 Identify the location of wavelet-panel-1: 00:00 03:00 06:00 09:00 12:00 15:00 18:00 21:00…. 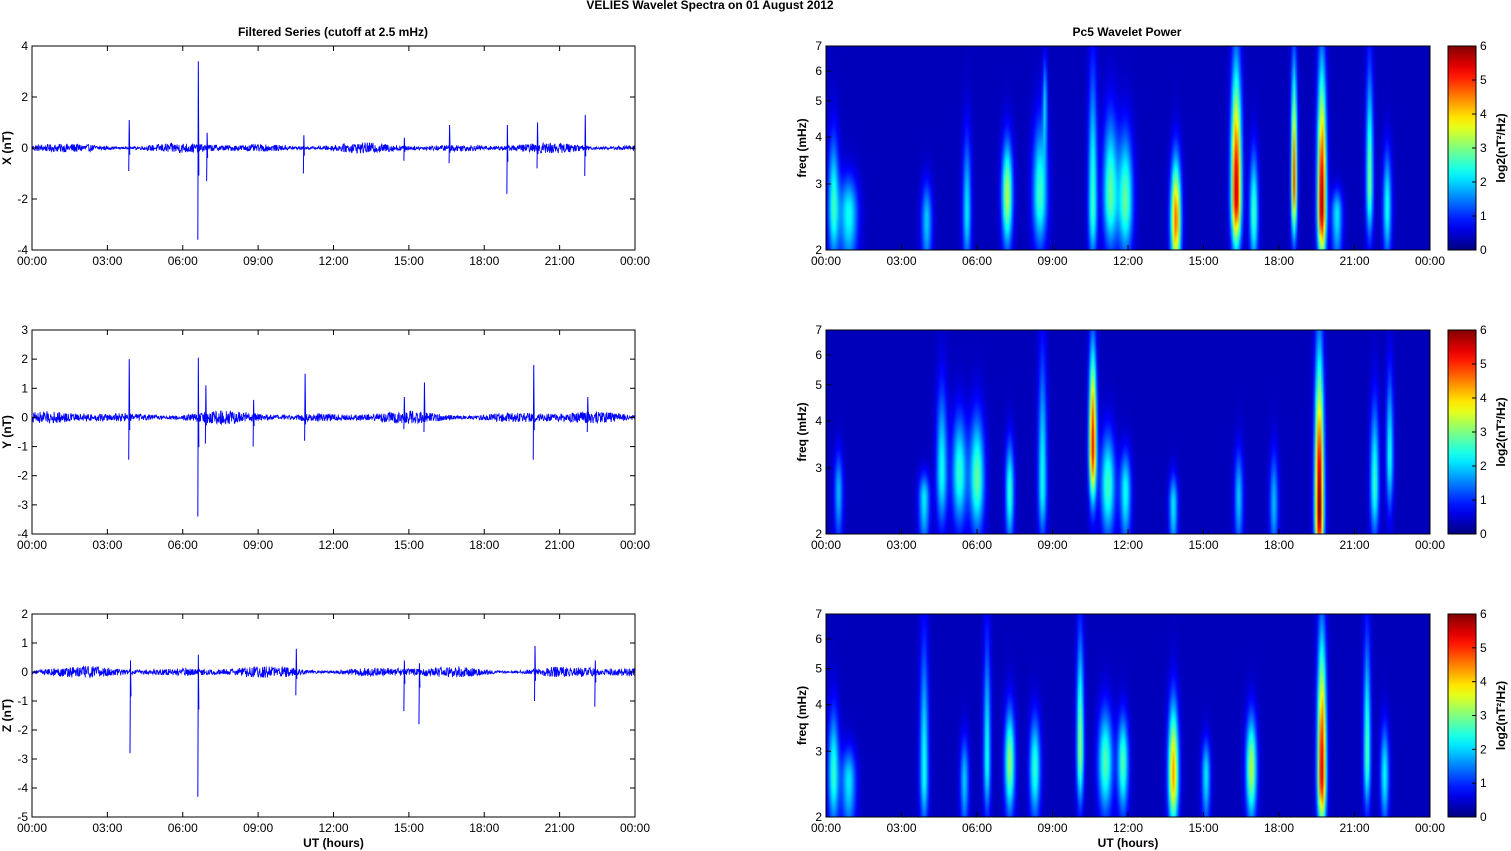
(1151, 437).